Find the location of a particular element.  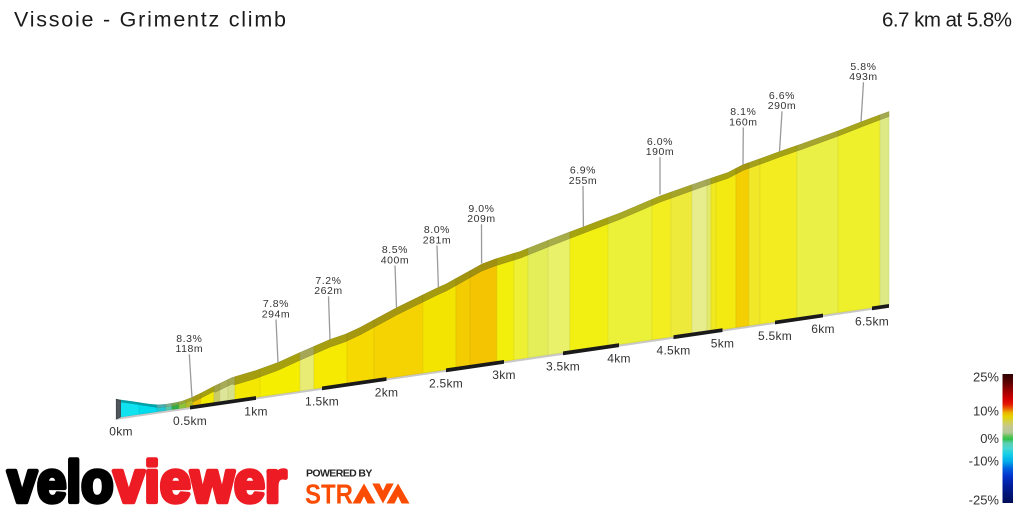

svg-text: 5.5km is located at coordinates (775, 336).